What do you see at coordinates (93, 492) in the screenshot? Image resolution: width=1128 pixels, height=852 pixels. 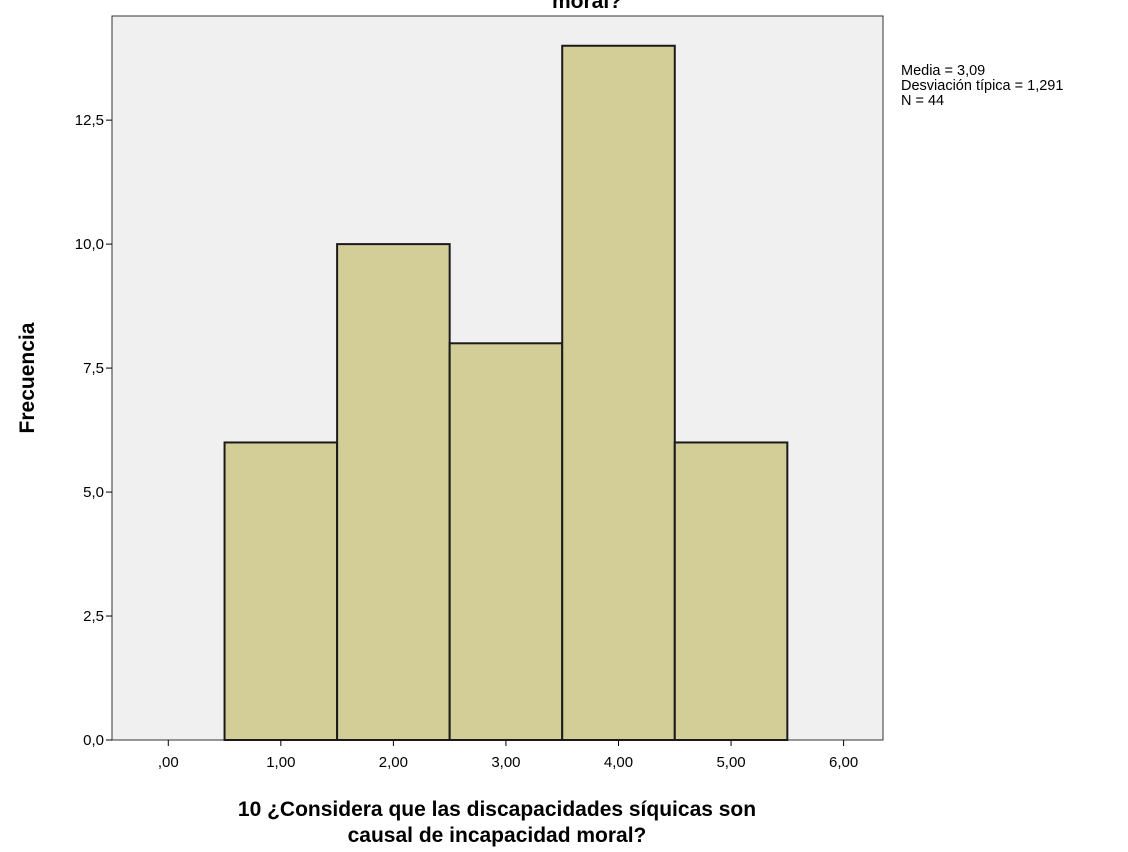 I see `y-tick-label: 5,0` at bounding box center [93, 492].